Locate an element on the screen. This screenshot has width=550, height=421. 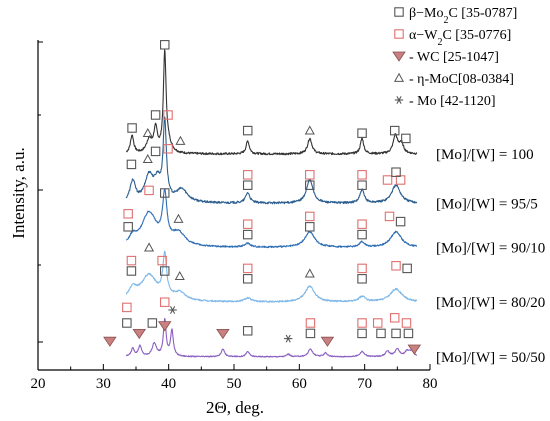
legend-item: - Mo [42-1120] is located at coordinates (445, 101).